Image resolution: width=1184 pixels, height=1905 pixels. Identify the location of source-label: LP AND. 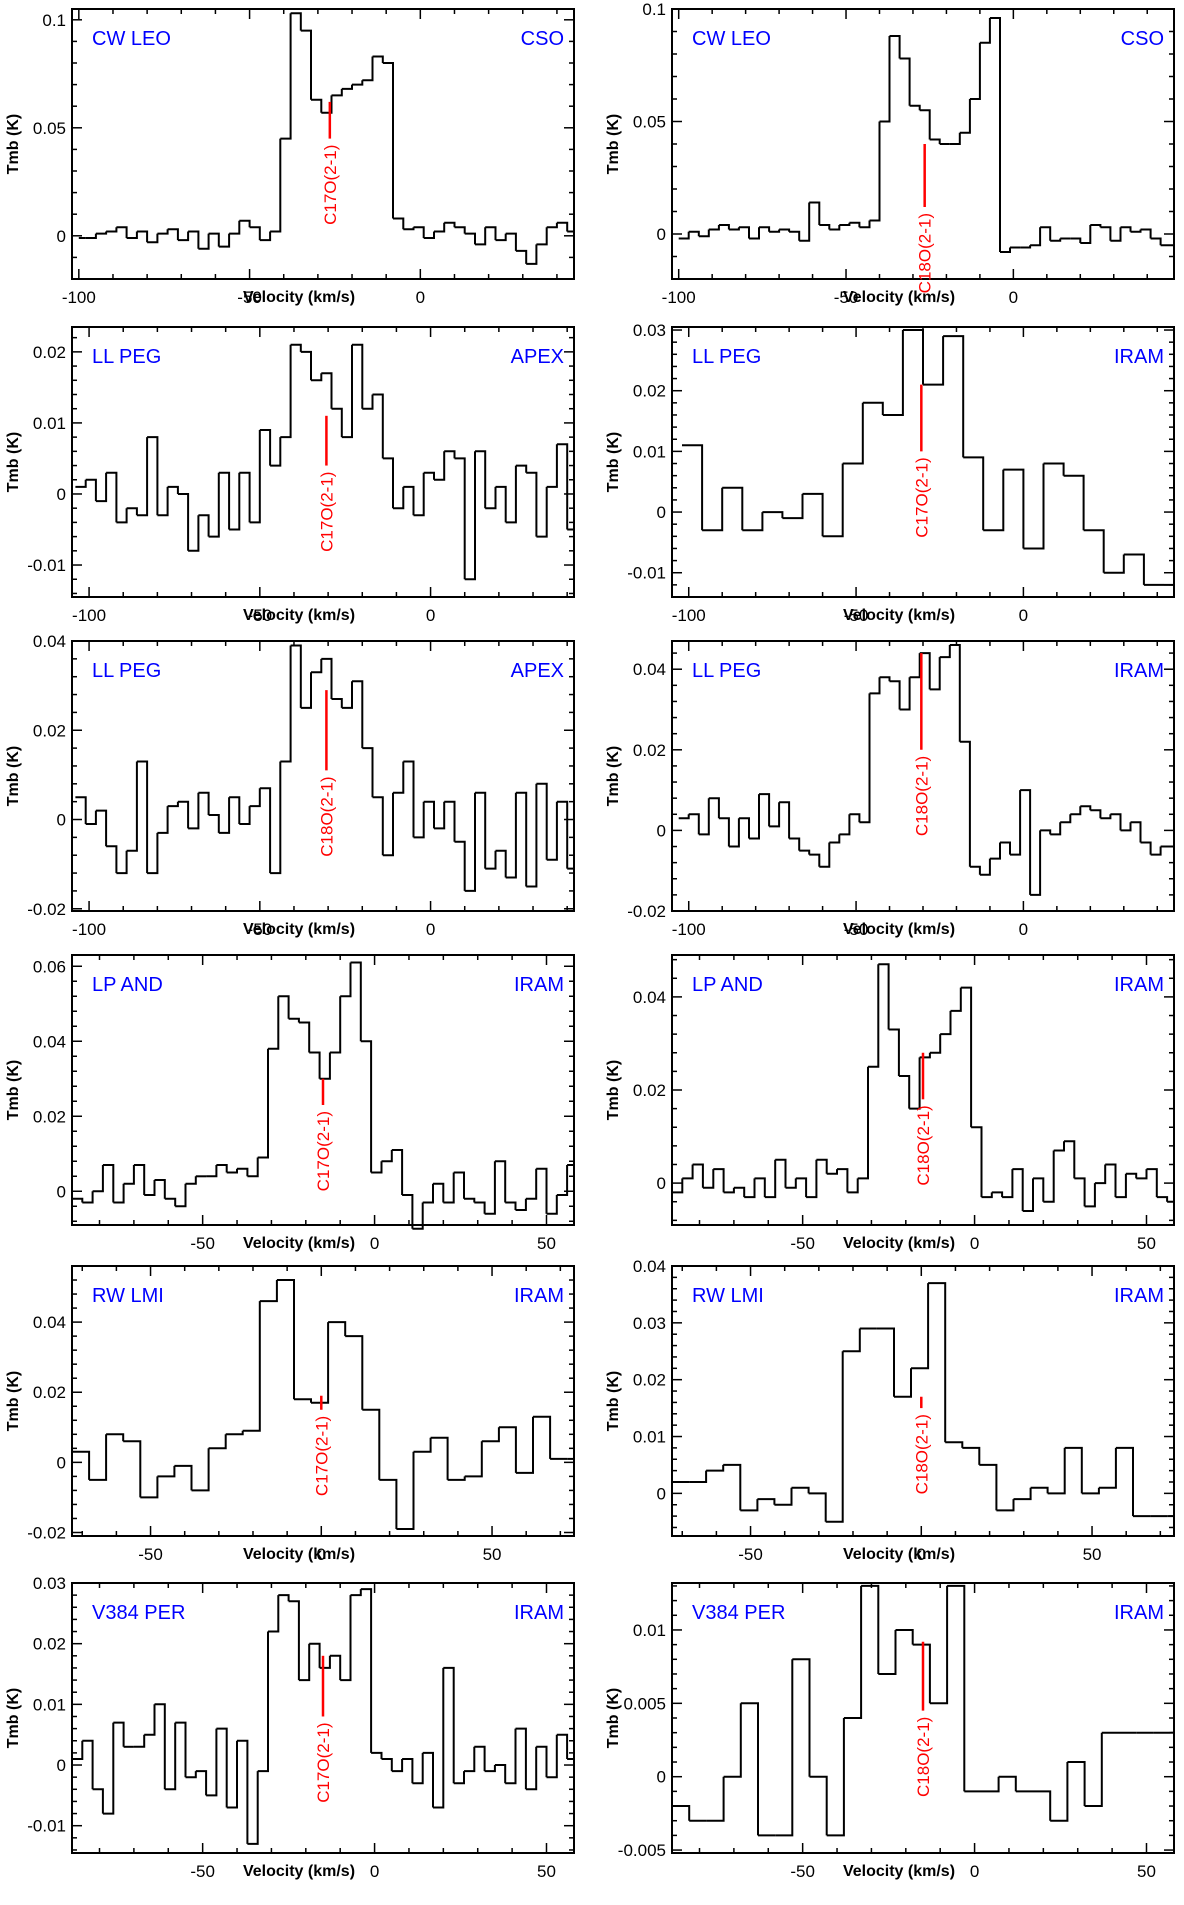
(727, 985).